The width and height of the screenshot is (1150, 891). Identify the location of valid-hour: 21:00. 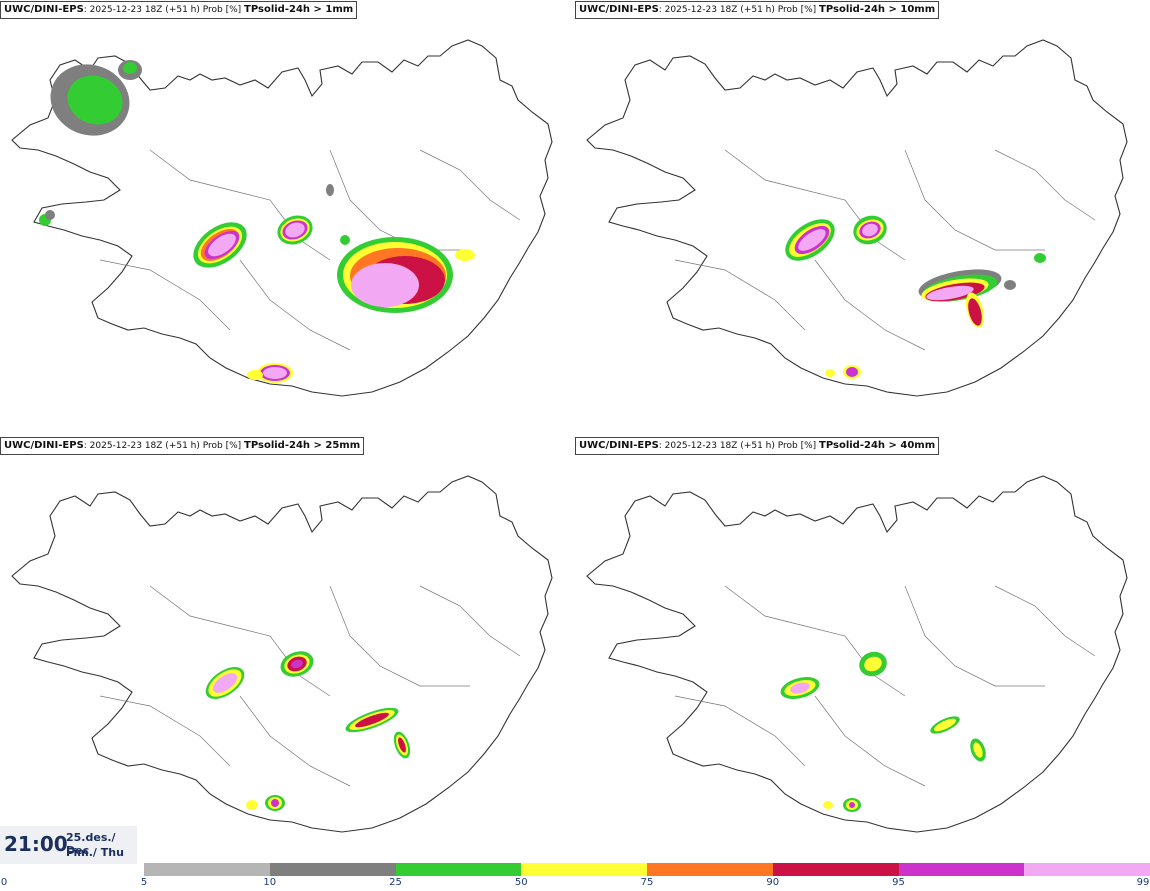
(36, 844).